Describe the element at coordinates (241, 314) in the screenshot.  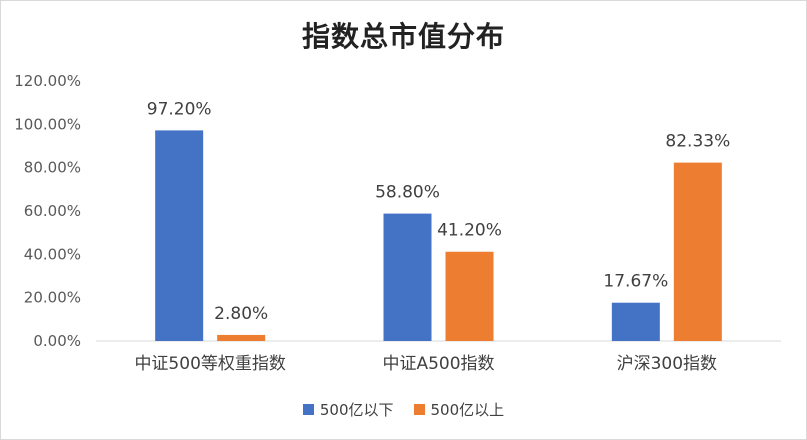
I see `data-label-series-2-1: 2.80%` at that location.